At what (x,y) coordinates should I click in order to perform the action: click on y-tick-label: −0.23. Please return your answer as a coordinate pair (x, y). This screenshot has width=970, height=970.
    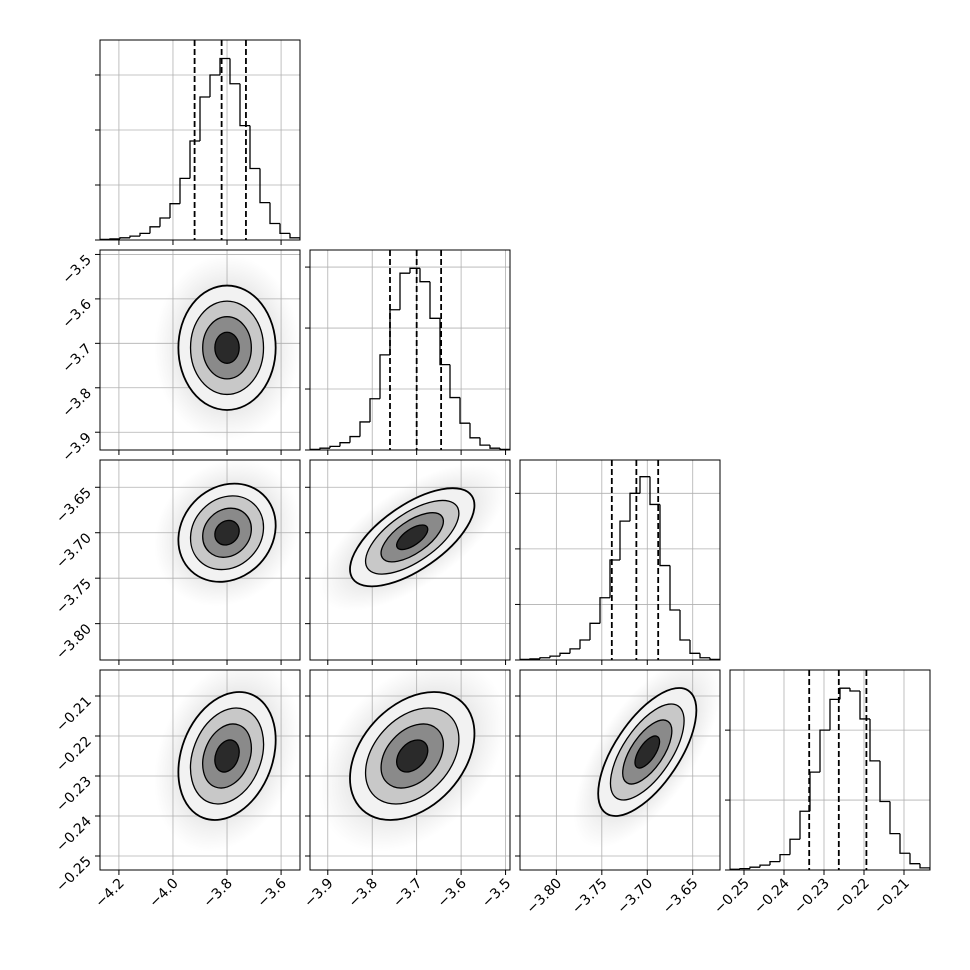
    Looking at the image, I should click on (74, 795).